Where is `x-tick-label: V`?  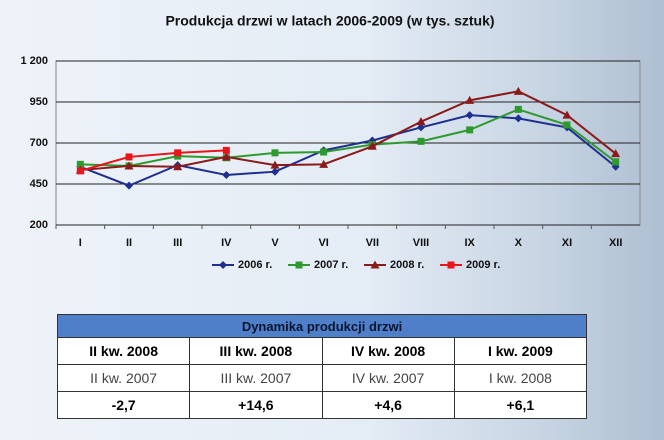 x-tick-label: V is located at coordinates (275, 243).